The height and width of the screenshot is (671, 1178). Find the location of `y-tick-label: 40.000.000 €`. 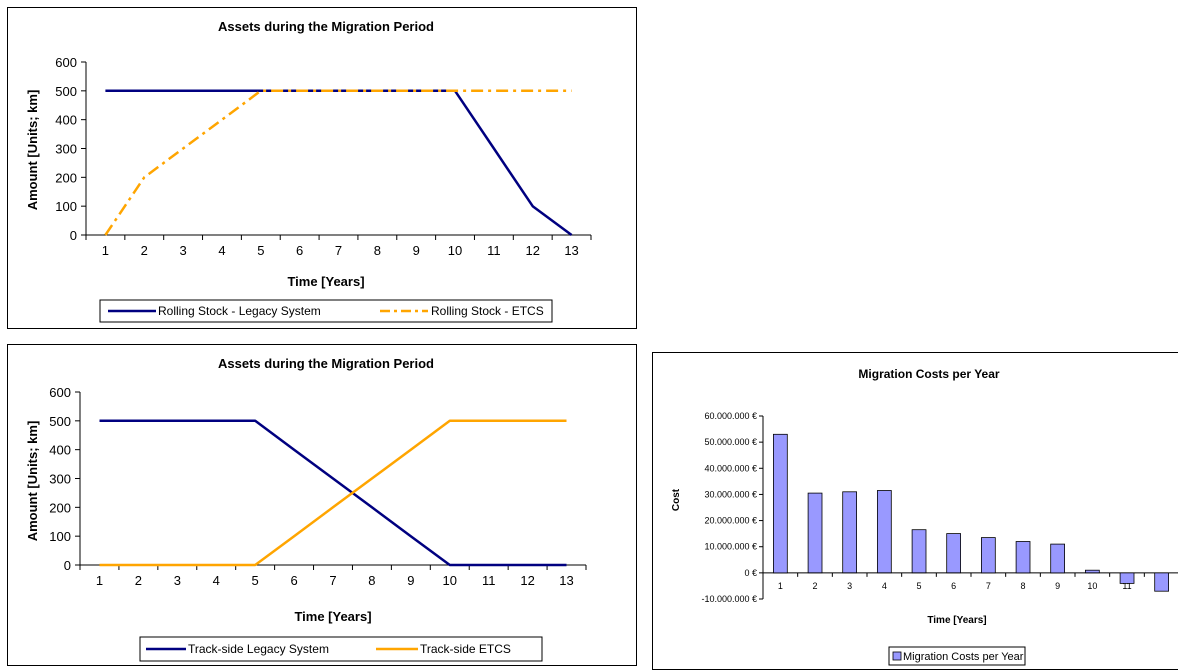

y-tick-label: 40.000.000 € is located at coordinates (730, 468).